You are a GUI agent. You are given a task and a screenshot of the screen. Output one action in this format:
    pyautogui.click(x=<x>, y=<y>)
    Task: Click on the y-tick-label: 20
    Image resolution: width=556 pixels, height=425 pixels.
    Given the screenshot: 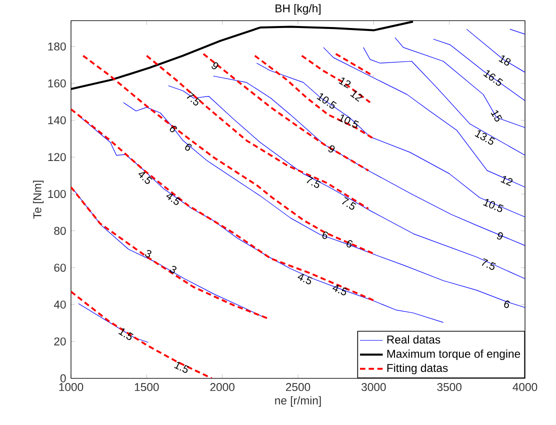 What is the action you would take?
    pyautogui.click(x=60, y=341)
    